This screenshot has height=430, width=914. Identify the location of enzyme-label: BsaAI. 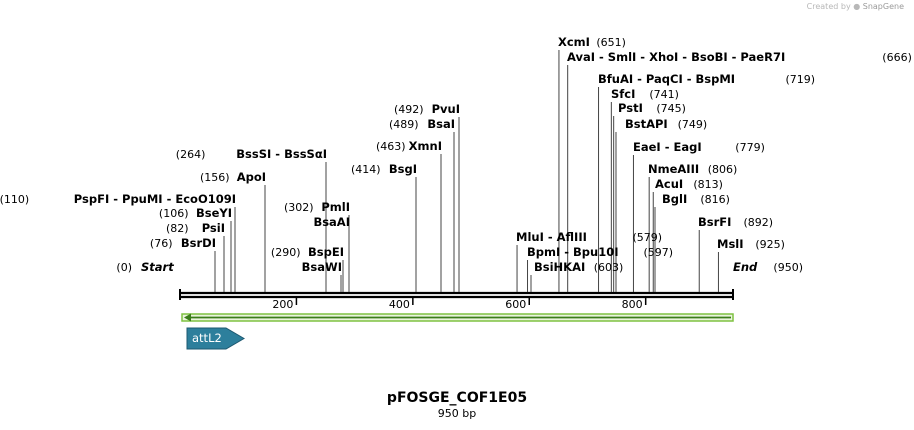
(331, 222).